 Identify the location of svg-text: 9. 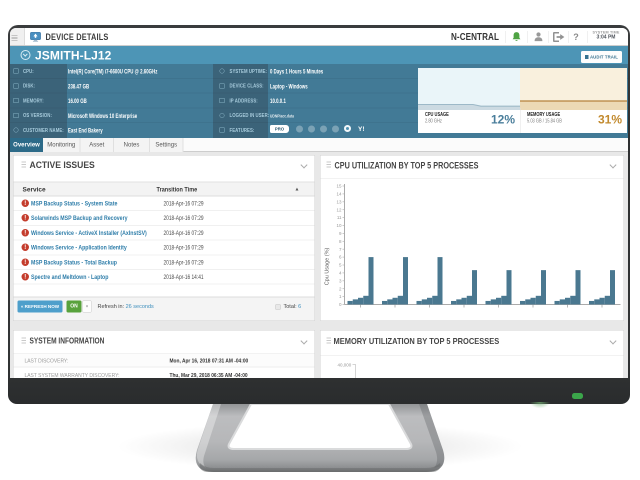
(340, 233).